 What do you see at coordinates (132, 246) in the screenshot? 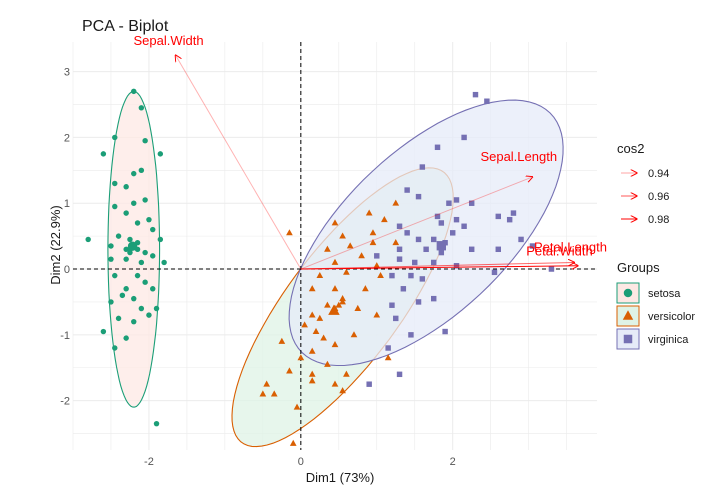
I see `setosa-mean-point` at bounding box center [132, 246].